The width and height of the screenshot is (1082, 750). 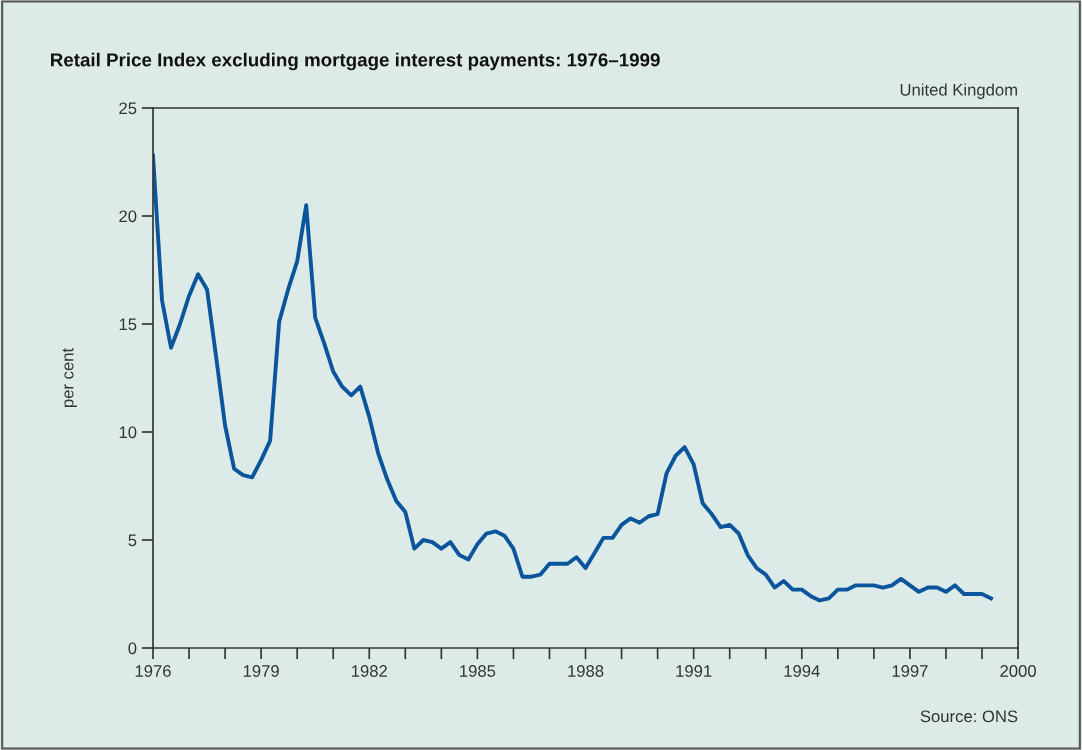 What do you see at coordinates (910, 671) in the screenshot?
I see `x-tick-label: 1997` at bounding box center [910, 671].